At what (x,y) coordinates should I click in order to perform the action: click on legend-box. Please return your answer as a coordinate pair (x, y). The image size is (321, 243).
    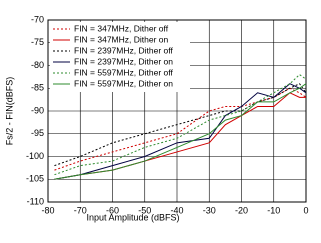
    Looking at the image, I should click on (120, 57).